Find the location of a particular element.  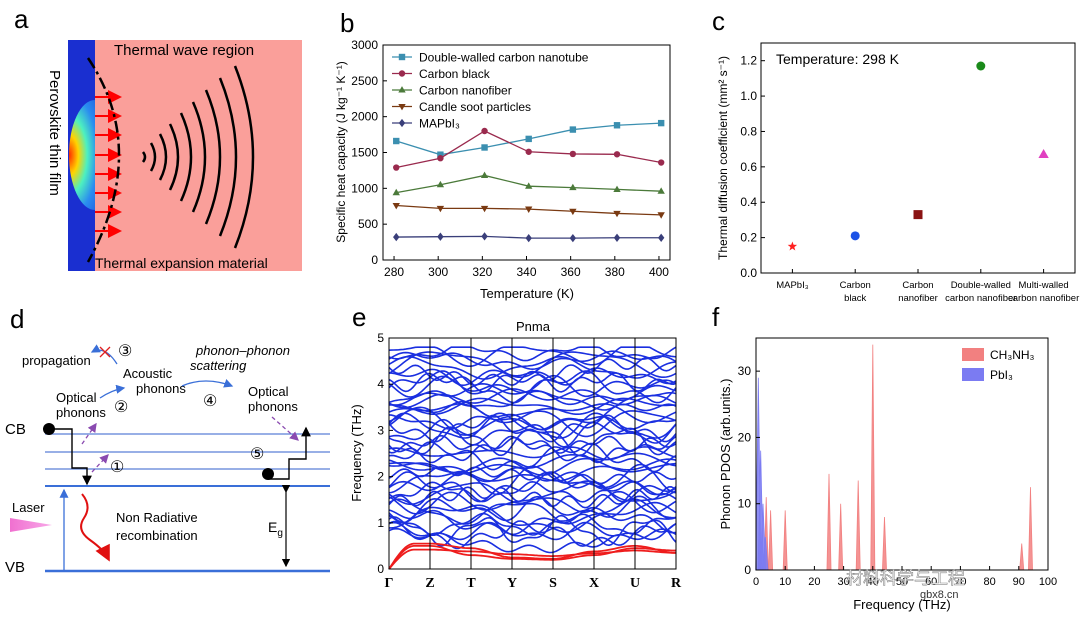

chart-e-ylabel: Frequency (THz) is located at coordinates (356, 453).